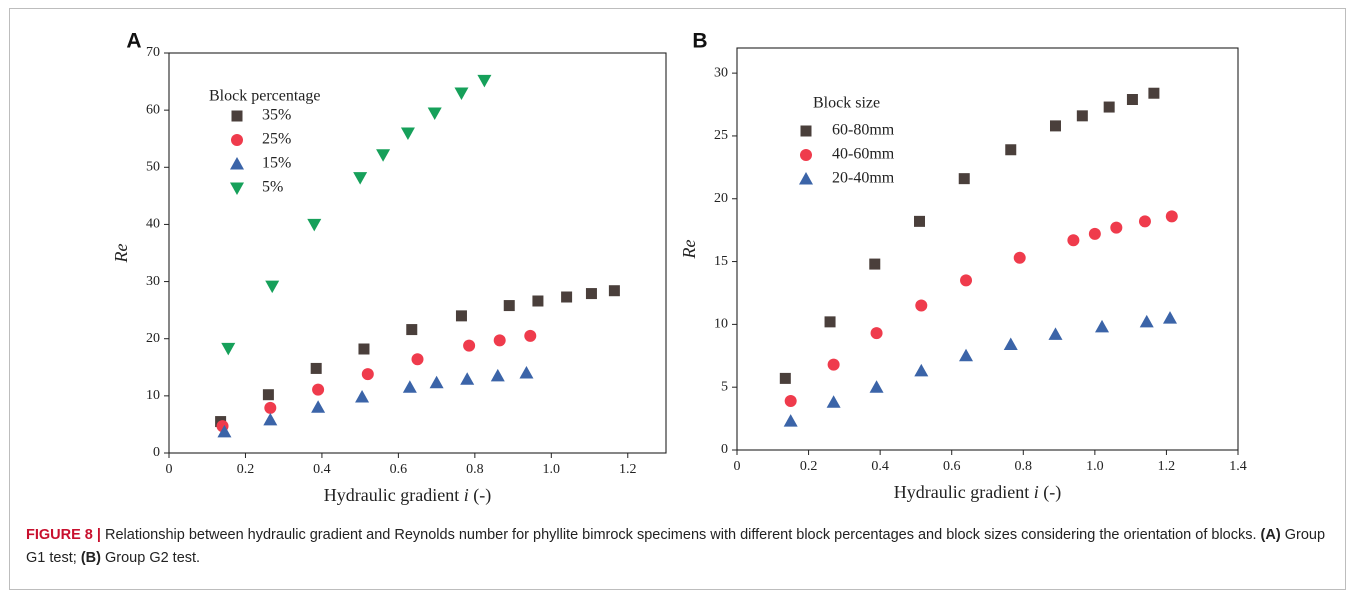 The height and width of the screenshot is (598, 1355). Describe the element at coordinates (628, 469) in the screenshot. I see `panel-a-x-tick-label: 1.2` at that location.